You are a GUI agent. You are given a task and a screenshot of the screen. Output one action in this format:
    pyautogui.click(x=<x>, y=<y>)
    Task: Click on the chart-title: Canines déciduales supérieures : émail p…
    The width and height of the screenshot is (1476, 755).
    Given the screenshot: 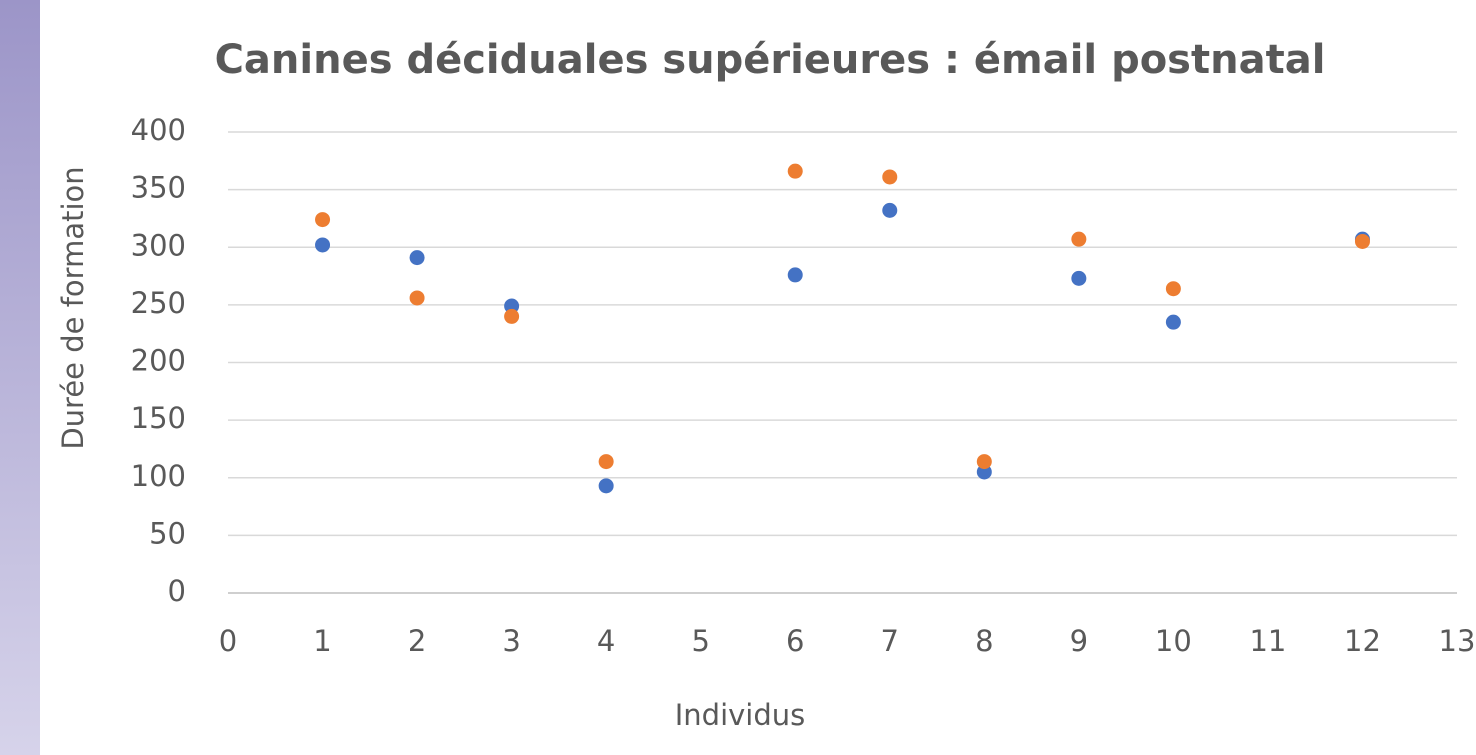 What is the action you would take?
    pyautogui.click(x=770, y=60)
    